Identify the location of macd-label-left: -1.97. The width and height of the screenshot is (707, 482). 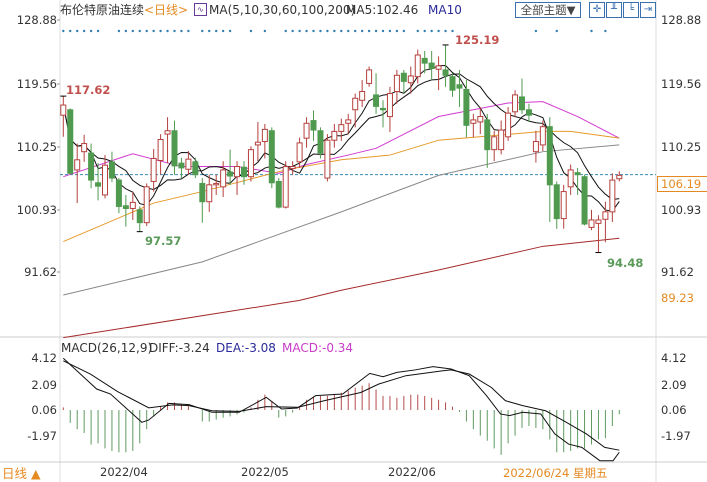
(42, 436).